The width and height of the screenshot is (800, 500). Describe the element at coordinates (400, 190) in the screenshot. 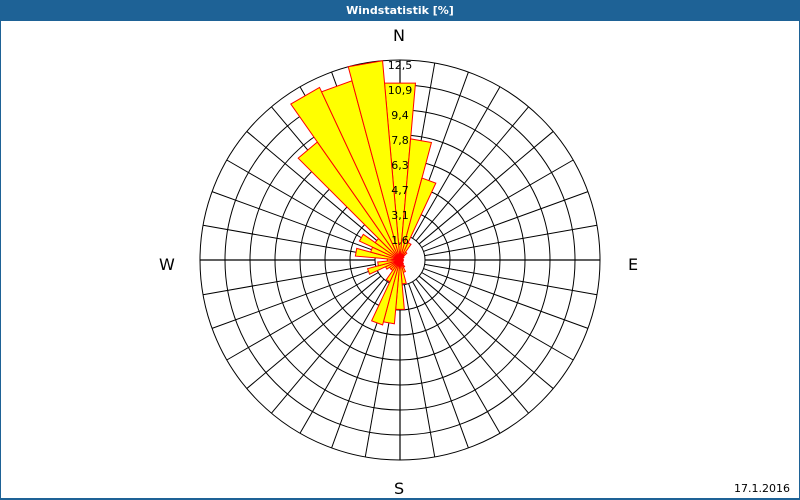

I see `radial-tick-label: 4,7` at that location.